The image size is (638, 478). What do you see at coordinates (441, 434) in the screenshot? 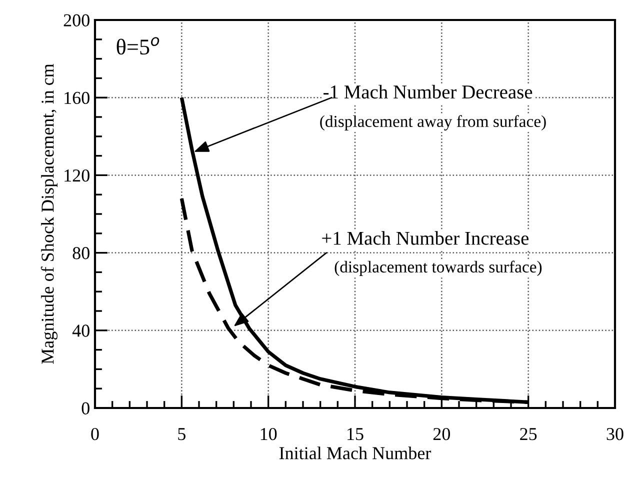
I see `x-tick-label: 20` at bounding box center [441, 434].